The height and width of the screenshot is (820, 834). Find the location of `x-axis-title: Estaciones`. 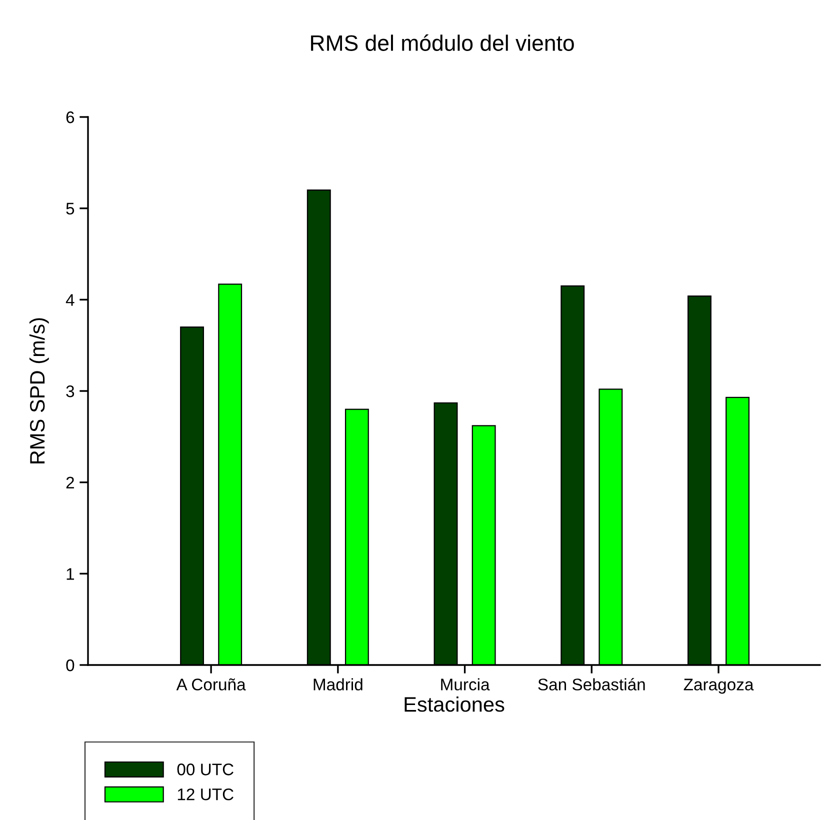

x-axis-title: Estaciones is located at coordinates (454, 704).